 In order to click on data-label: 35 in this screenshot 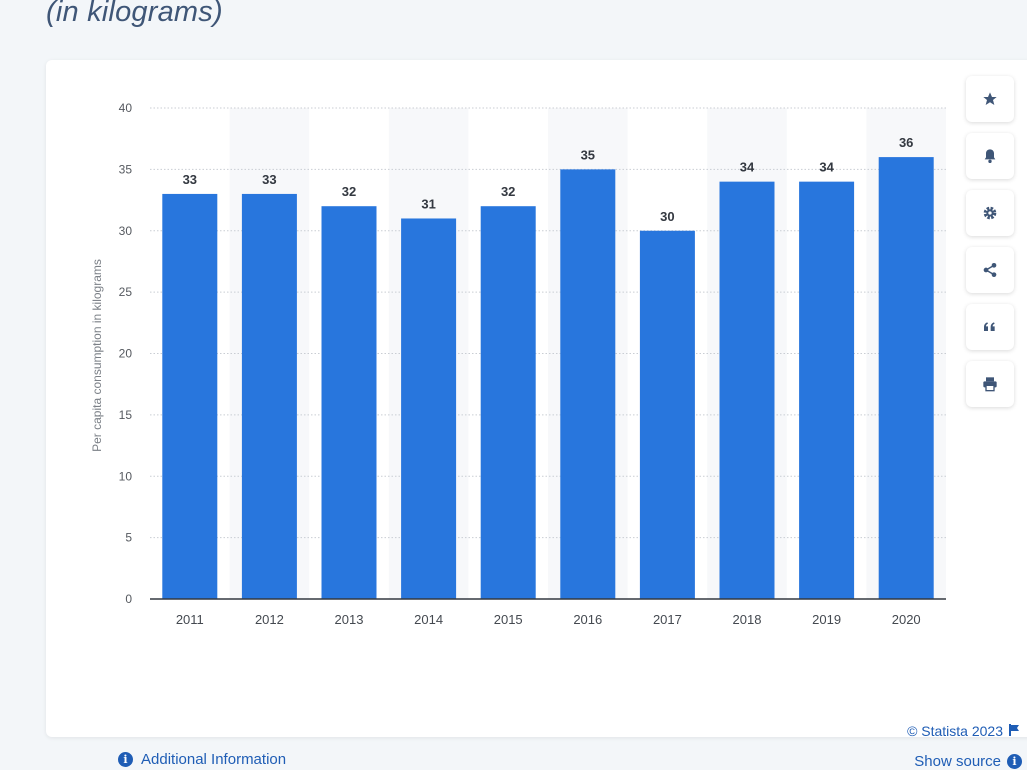, I will do `click(588, 154)`.